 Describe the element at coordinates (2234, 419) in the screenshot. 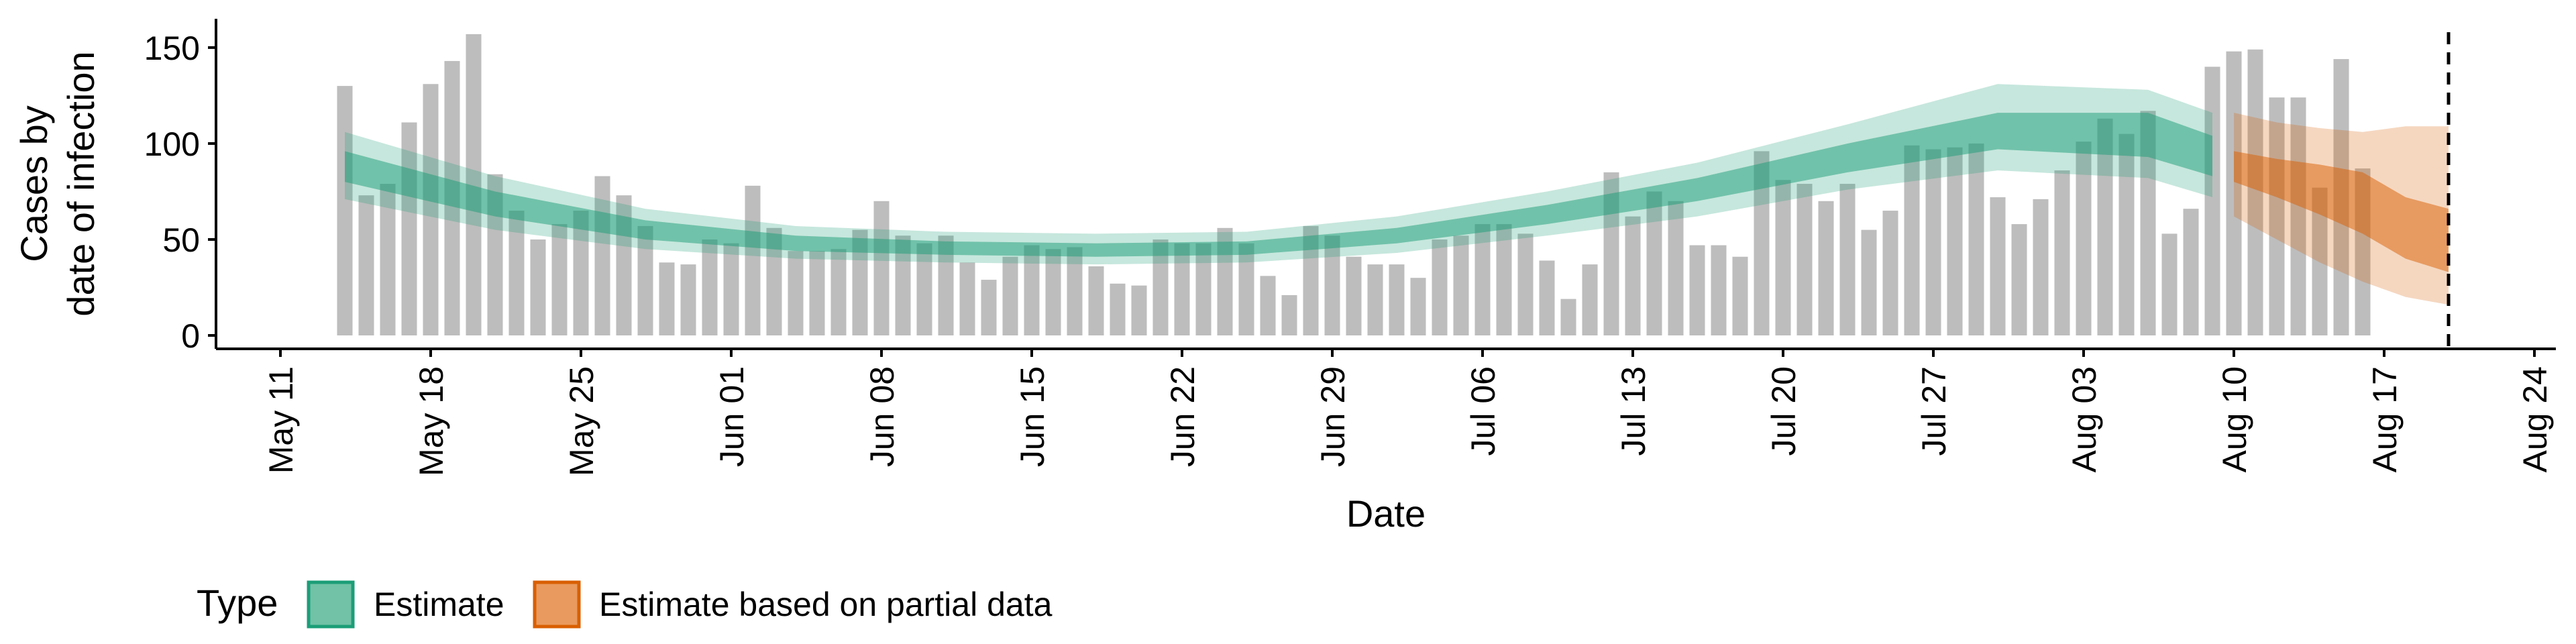

I see `x-tick-label: Aug 10` at that location.